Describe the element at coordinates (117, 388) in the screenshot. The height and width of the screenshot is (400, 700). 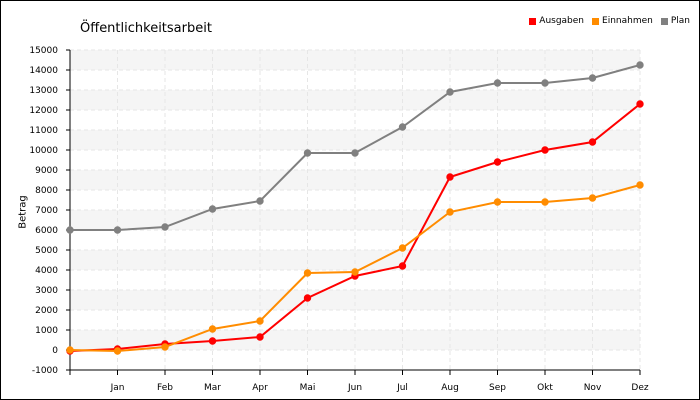
I see `x-tick-label: Jan` at that location.